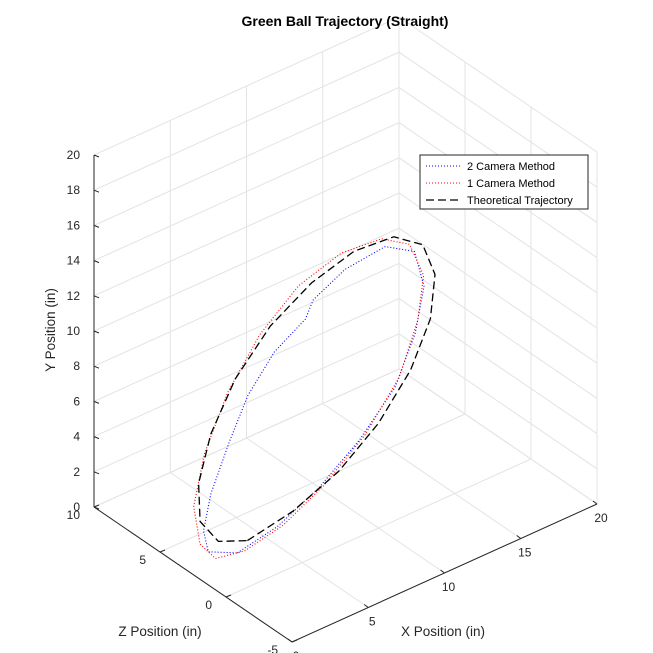 This screenshot has height=653, width=653. Describe the element at coordinates (208, 605) in the screenshot. I see `z-tick-label: 0` at that location.